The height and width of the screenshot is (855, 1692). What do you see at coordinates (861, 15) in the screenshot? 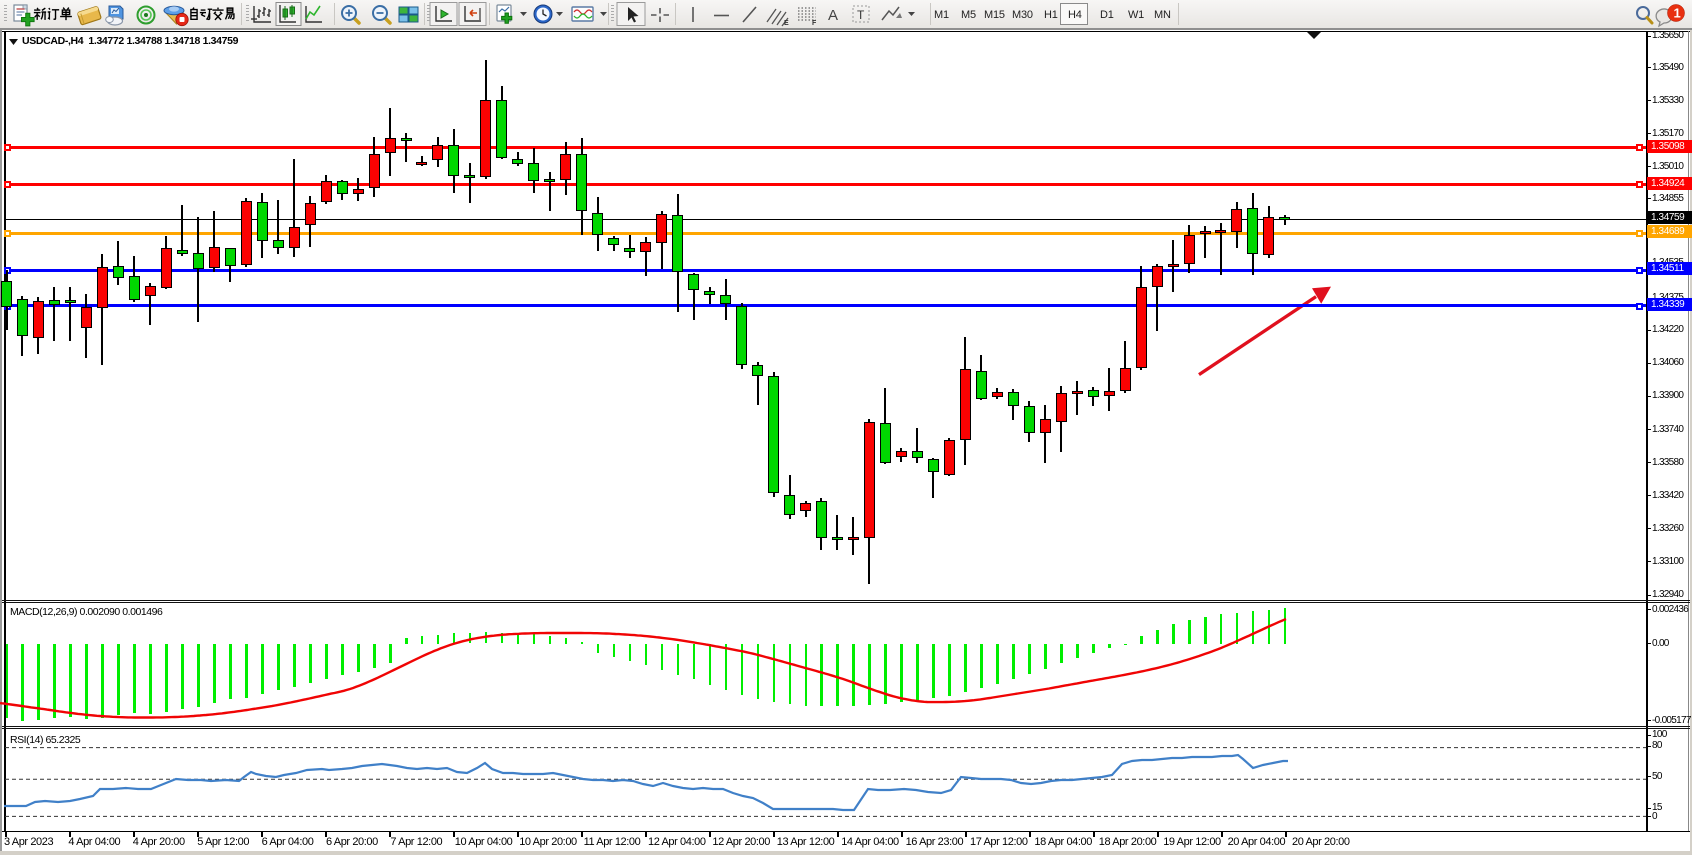
I see `svg-text: T` at bounding box center [861, 15].